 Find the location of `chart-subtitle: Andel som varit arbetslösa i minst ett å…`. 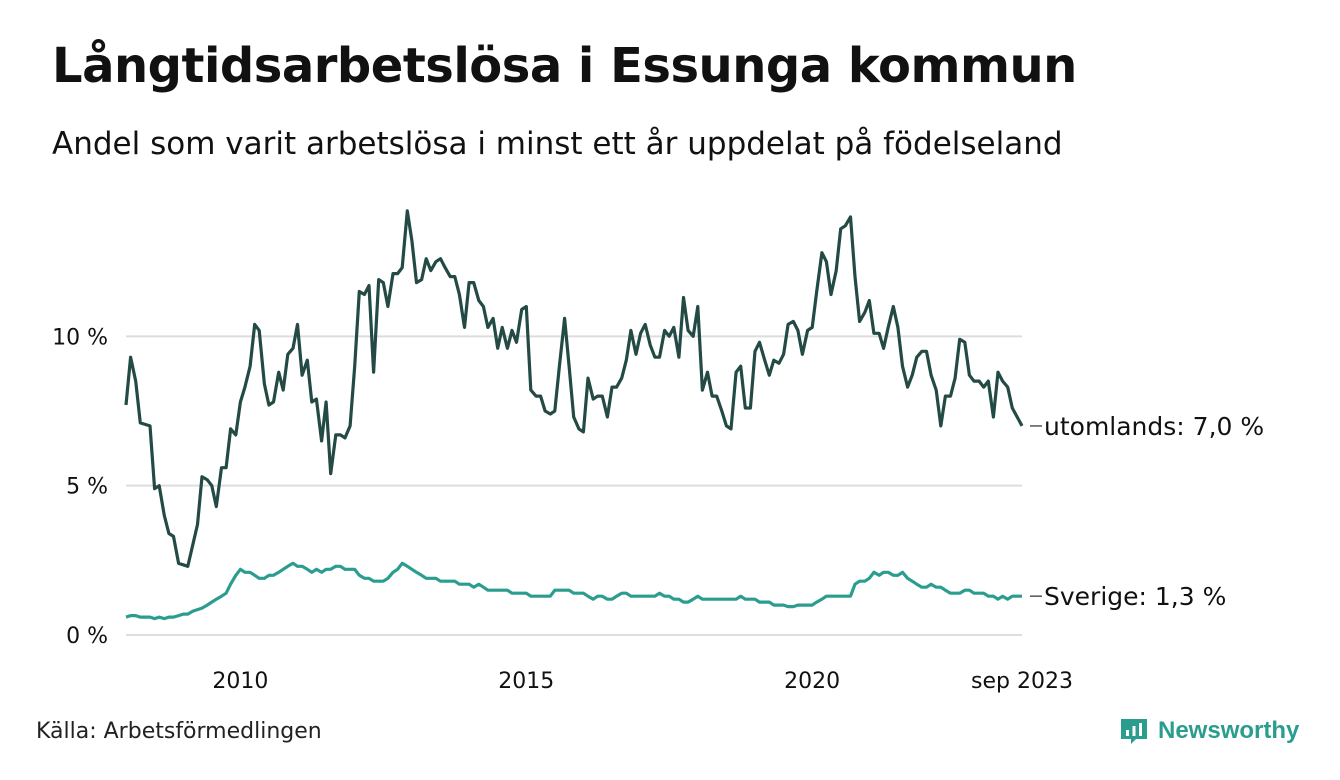

chart-subtitle: Andel som varit arbetslösa i minst ett å… is located at coordinates (557, 144).